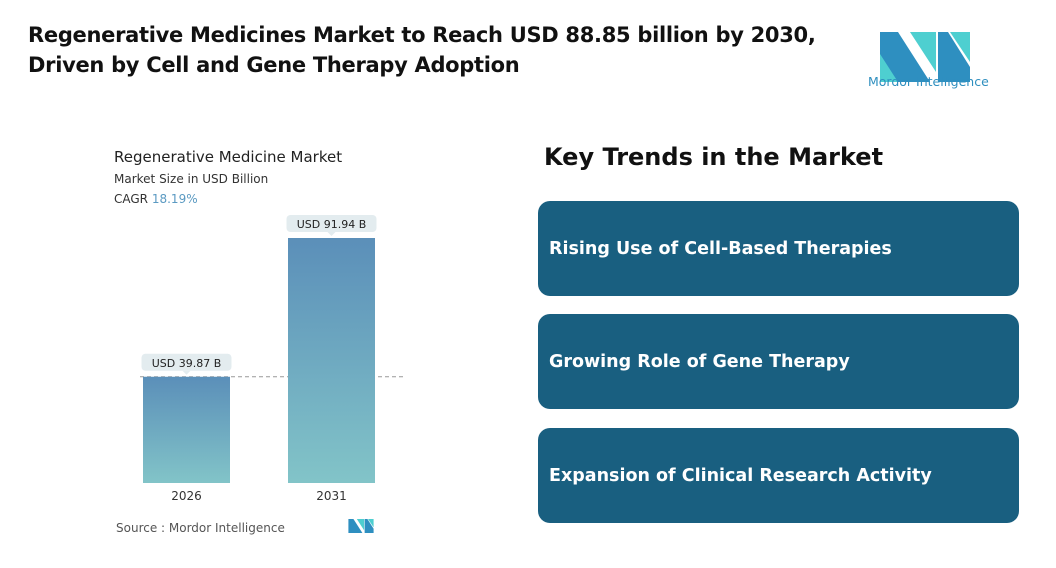 This screenshot has height=568, width=1056. What do you see at coordinates (928, 81) in the screenshot?
I see `logo-text: Mordor Intelligence` at bounding box center [928, 81].